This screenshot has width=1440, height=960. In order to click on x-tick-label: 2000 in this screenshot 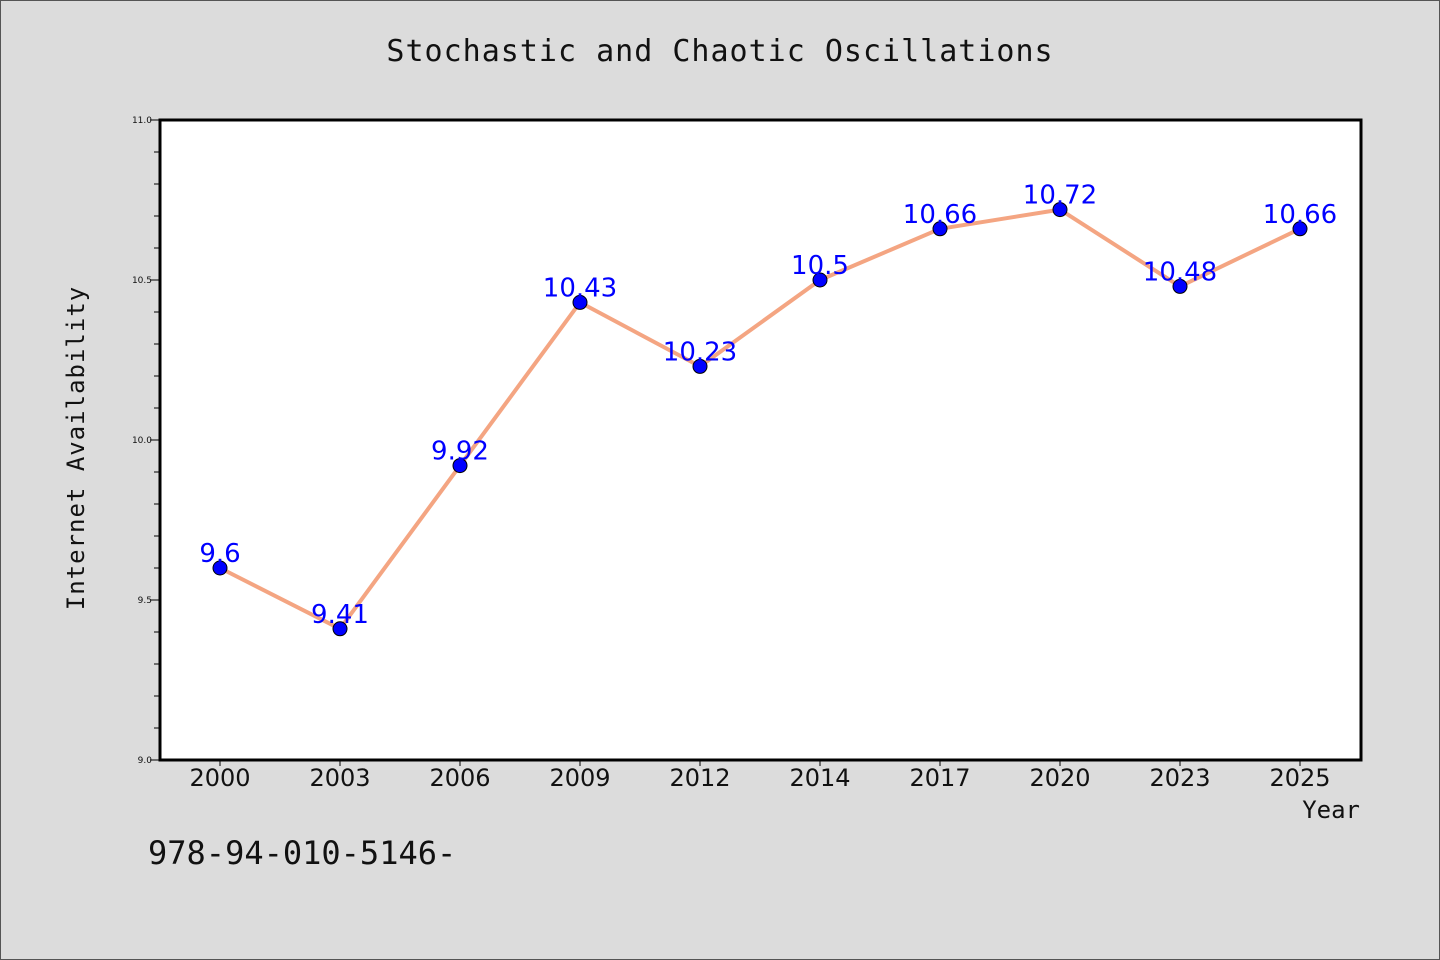, I will do `click(219, 778)`.